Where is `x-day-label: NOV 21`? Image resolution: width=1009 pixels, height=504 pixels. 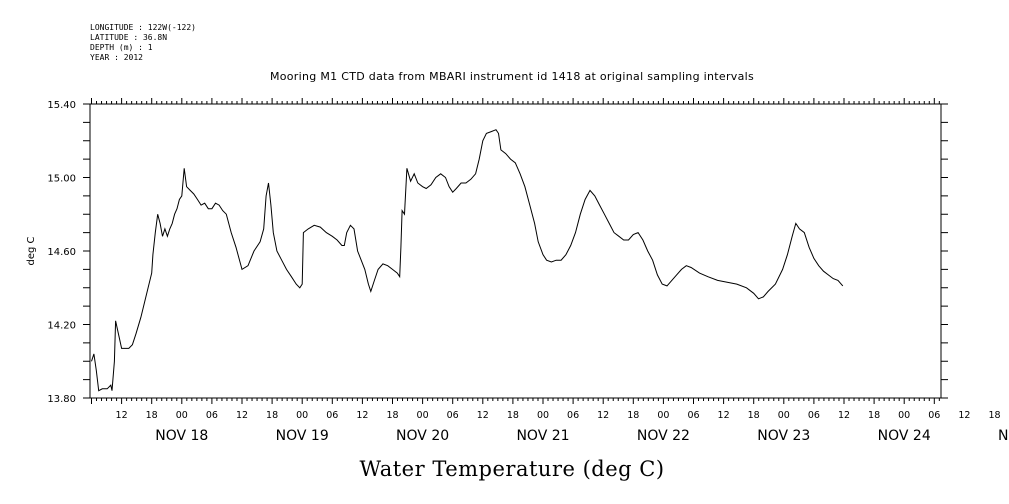
x-day-label: NOV 21 is located at coordinates (542, 436).